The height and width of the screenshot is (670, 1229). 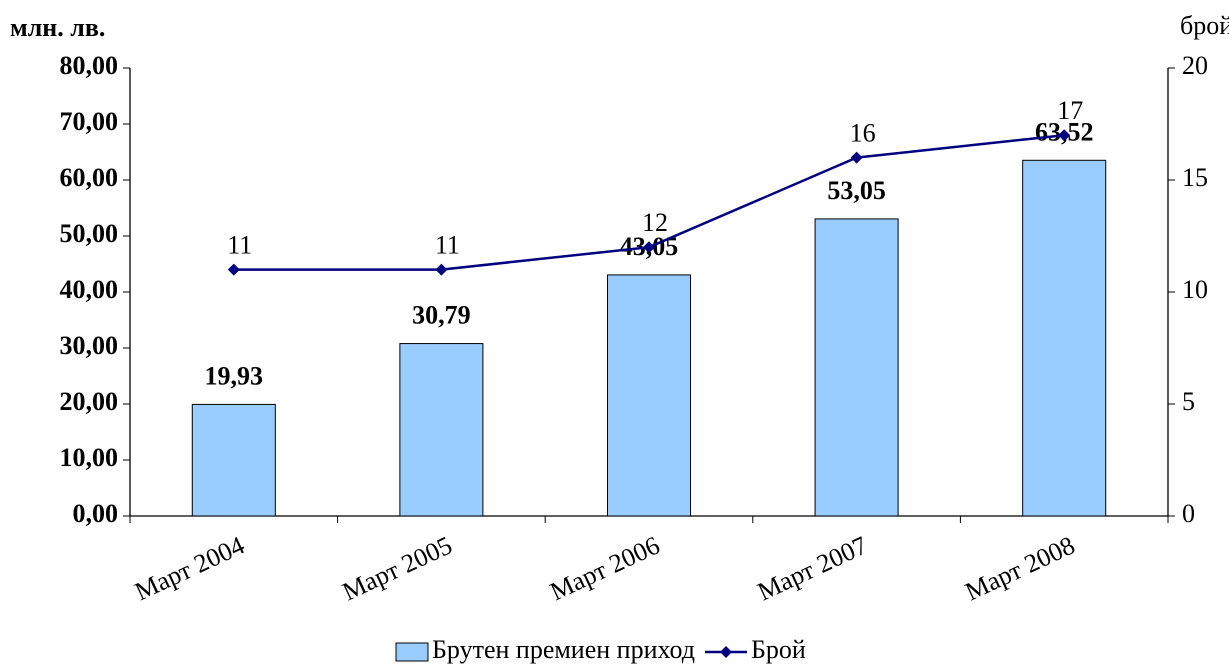 I want to click on y-tick-label: 80,00, so click(x=89, y=65).